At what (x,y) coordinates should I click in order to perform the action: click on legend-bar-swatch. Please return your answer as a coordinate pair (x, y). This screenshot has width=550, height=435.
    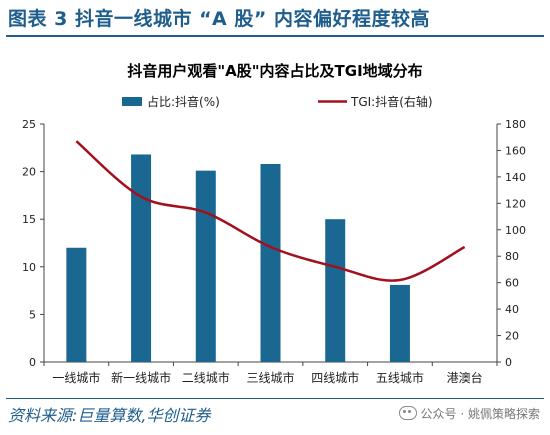
    Looking at the image, I should click on (132, 101).